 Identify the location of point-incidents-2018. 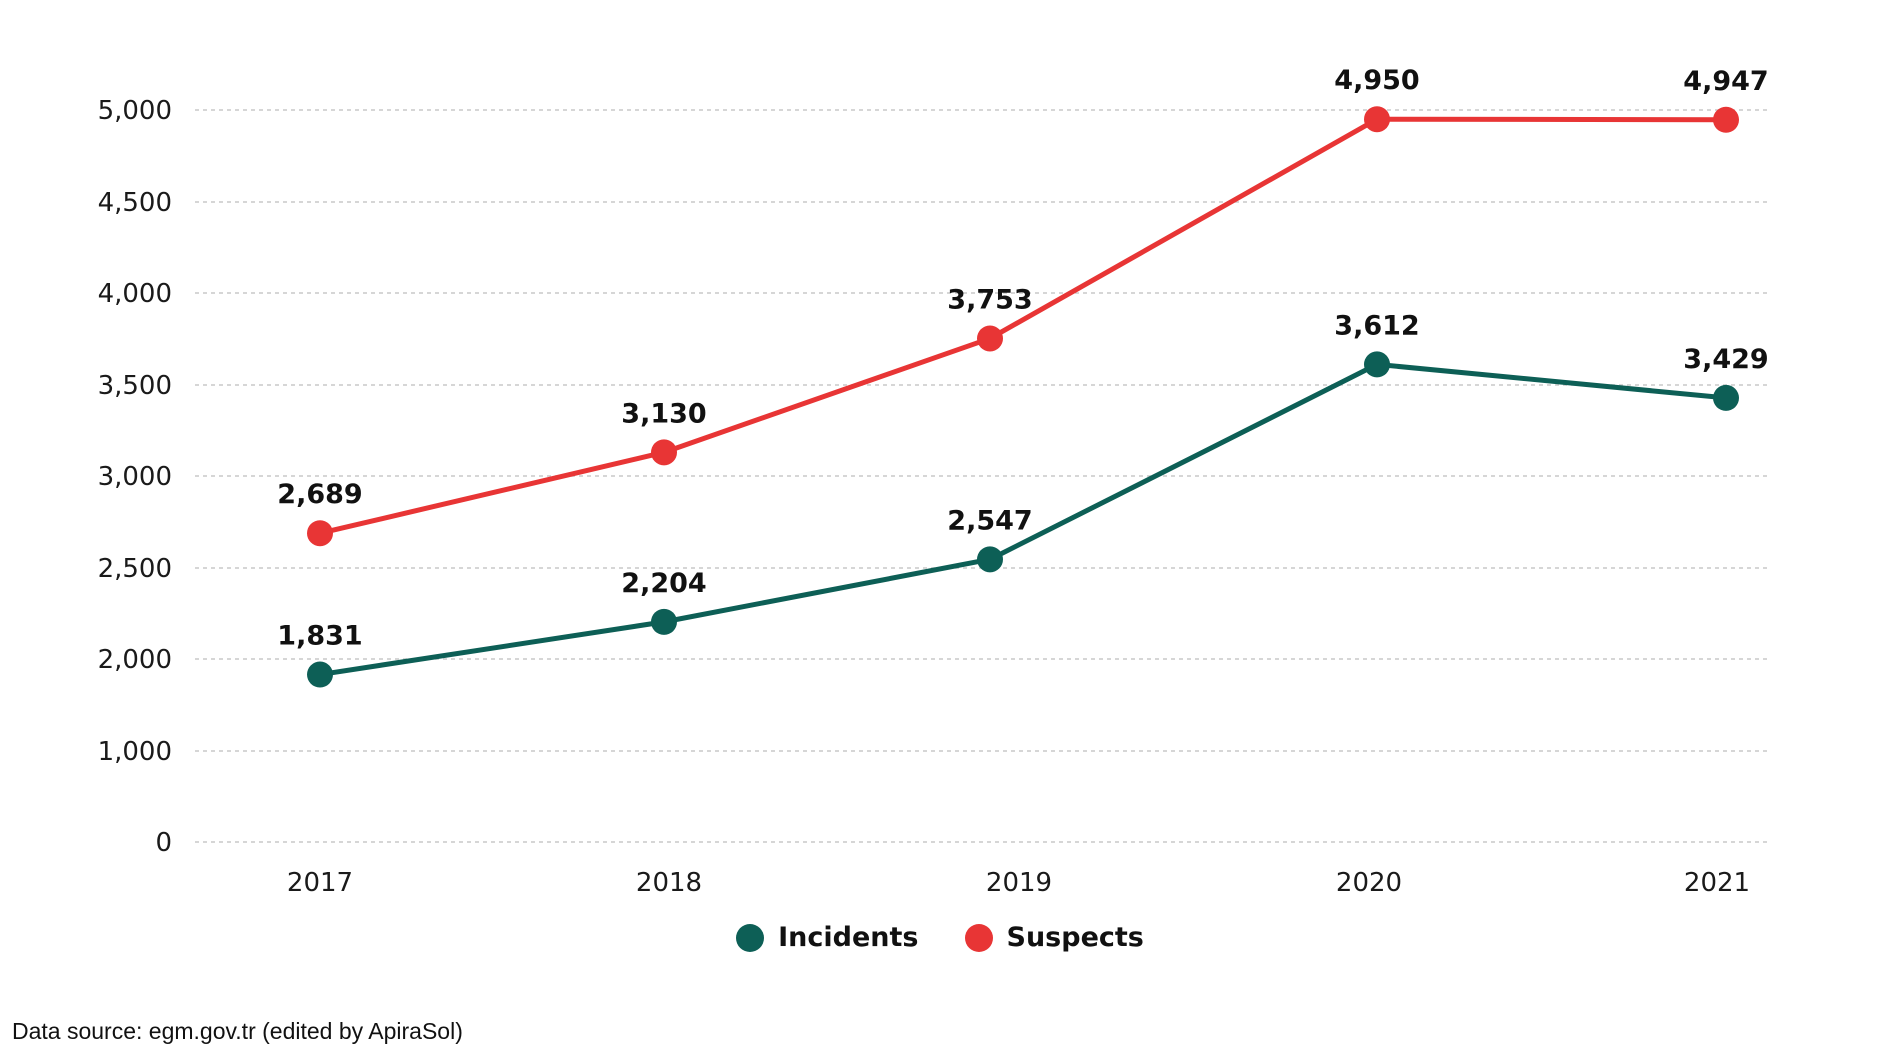
(664, 621).